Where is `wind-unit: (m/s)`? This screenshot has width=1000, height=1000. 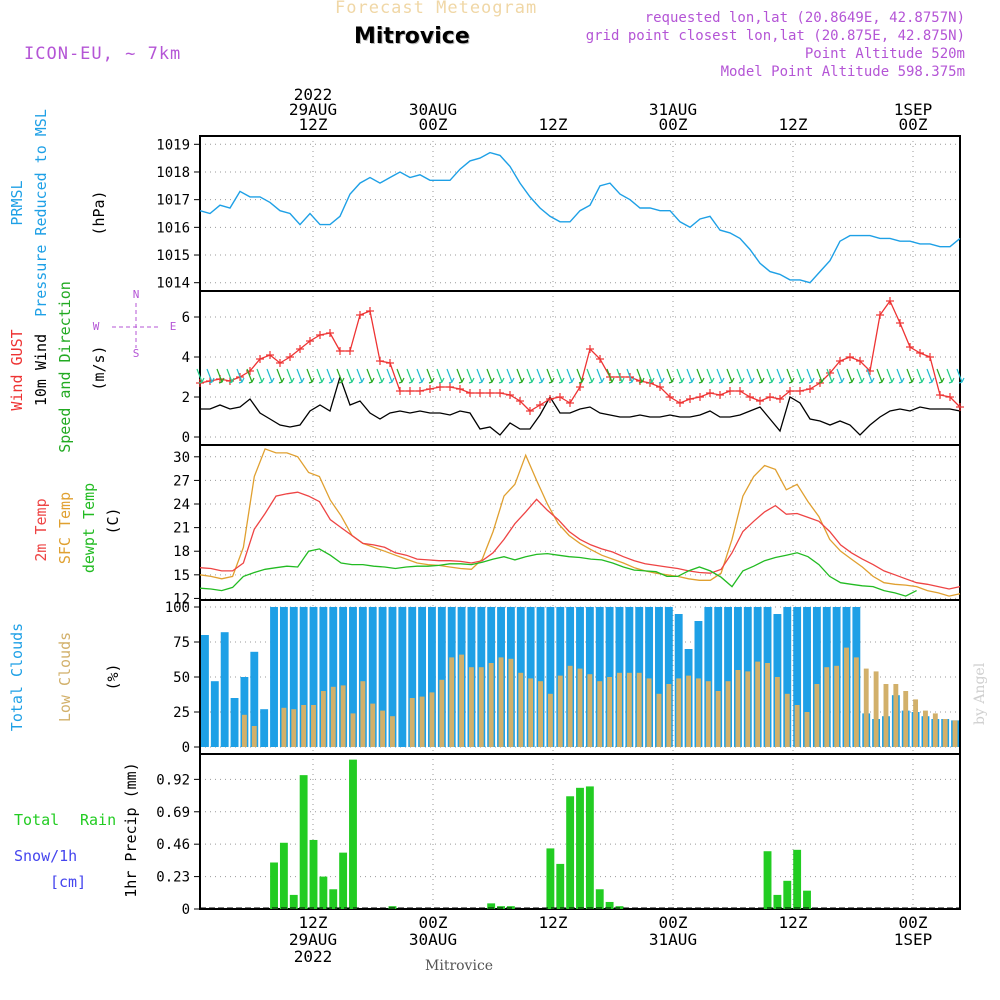
wind-unit: (m/s) is located at coordinates (99, 367).